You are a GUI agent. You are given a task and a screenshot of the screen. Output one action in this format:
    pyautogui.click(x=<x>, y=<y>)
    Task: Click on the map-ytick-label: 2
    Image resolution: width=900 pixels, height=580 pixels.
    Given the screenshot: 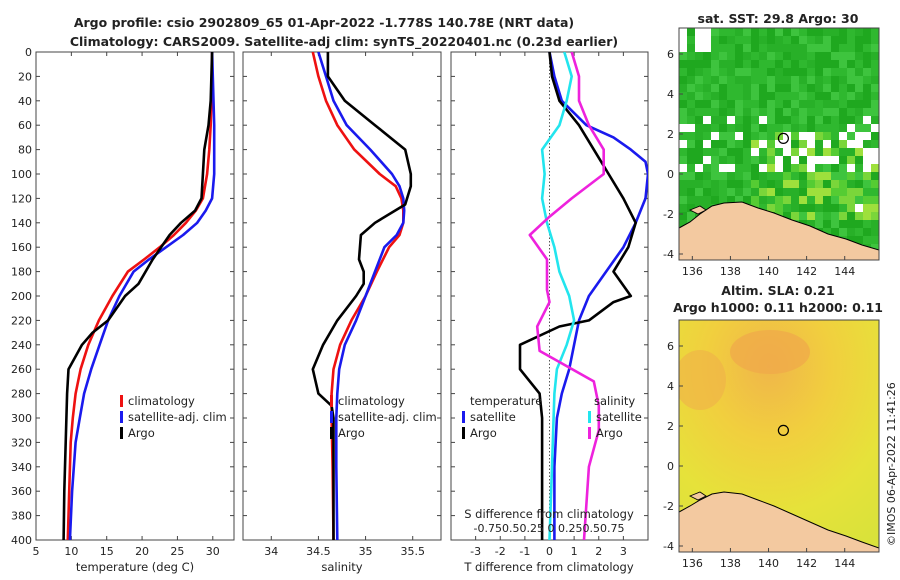 What is the action you would take?
    pyautogui.click(x=670, y=134)
    